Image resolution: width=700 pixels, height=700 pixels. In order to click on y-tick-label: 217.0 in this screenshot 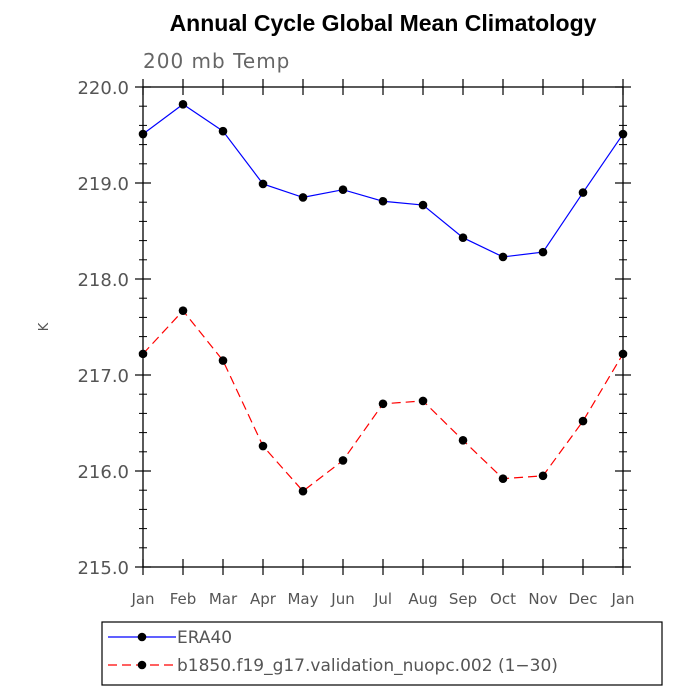, I will do `click(103, 376)`.